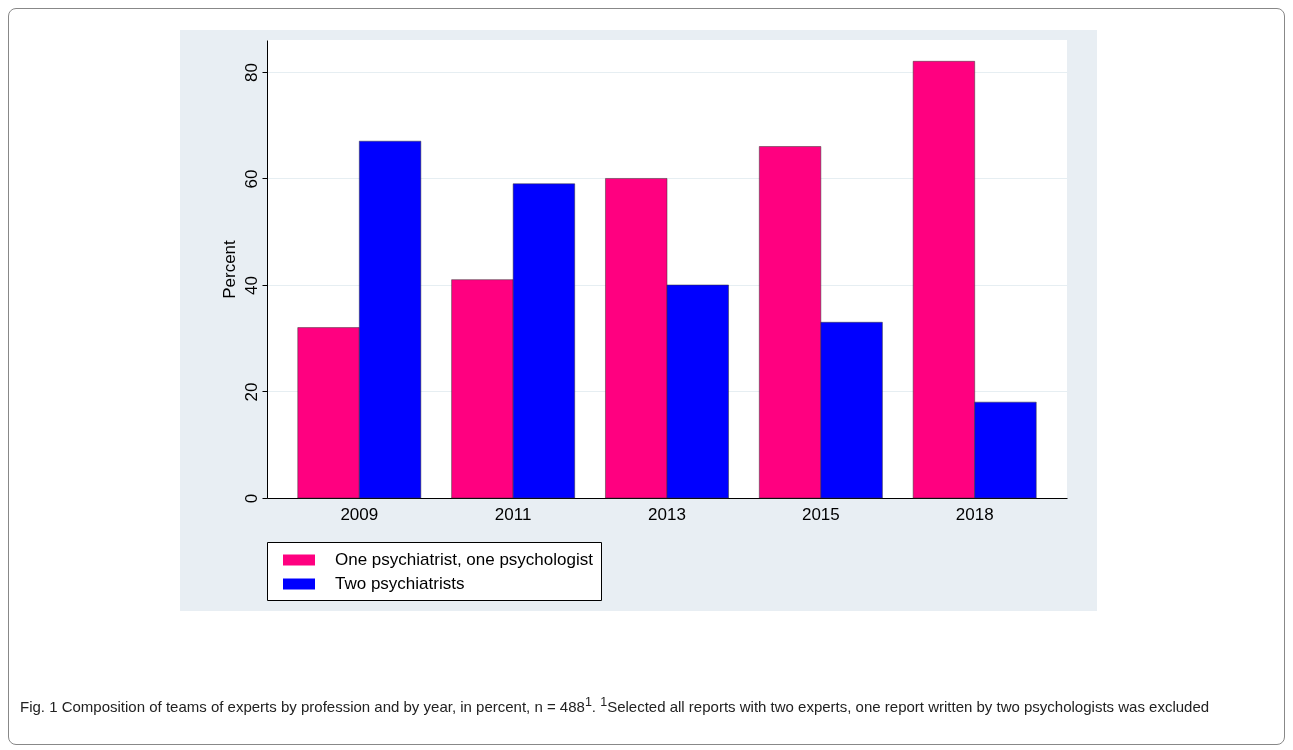 The image size is (1293, 750). Describe the element at coordinates (974, 514) in the screenshot. I see `x-tick-label: 2018` at that location.